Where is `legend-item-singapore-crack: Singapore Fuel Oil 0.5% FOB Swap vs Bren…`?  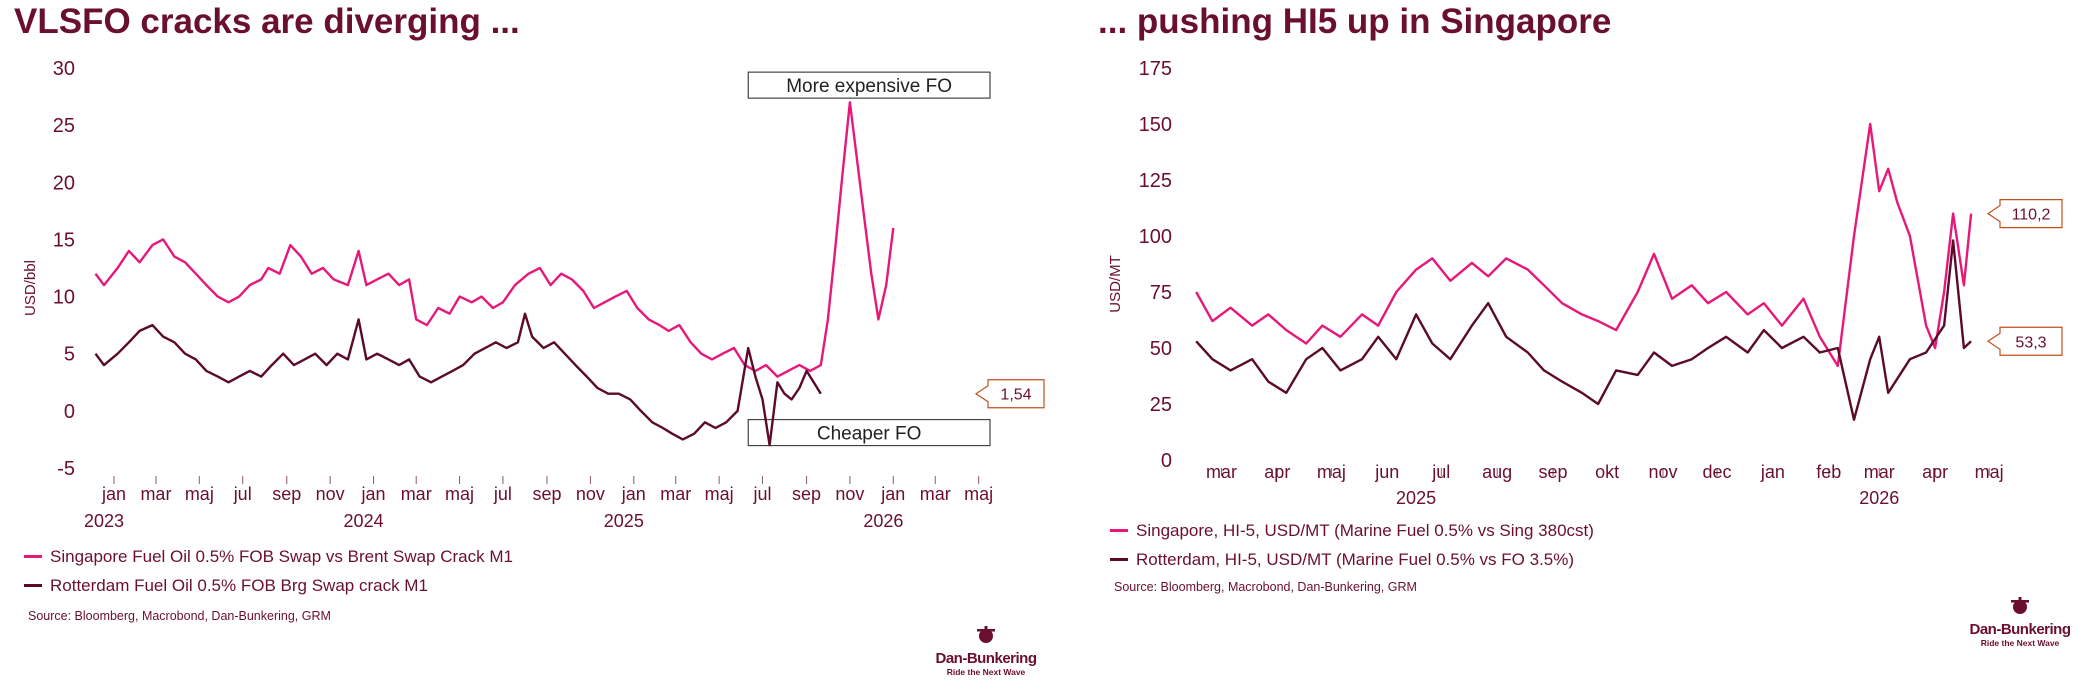 legend-item-singapore-crack: Singapore Fuel Oil 0.5% FOB Swap vs Bren… is located at coordinates (268, 556).